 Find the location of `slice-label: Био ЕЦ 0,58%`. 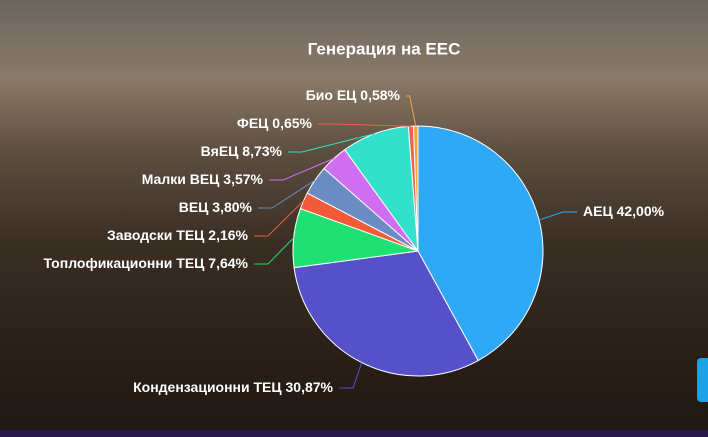

slice-label: Био ЕЦ 0,58% is located at coordinates (353, 95).